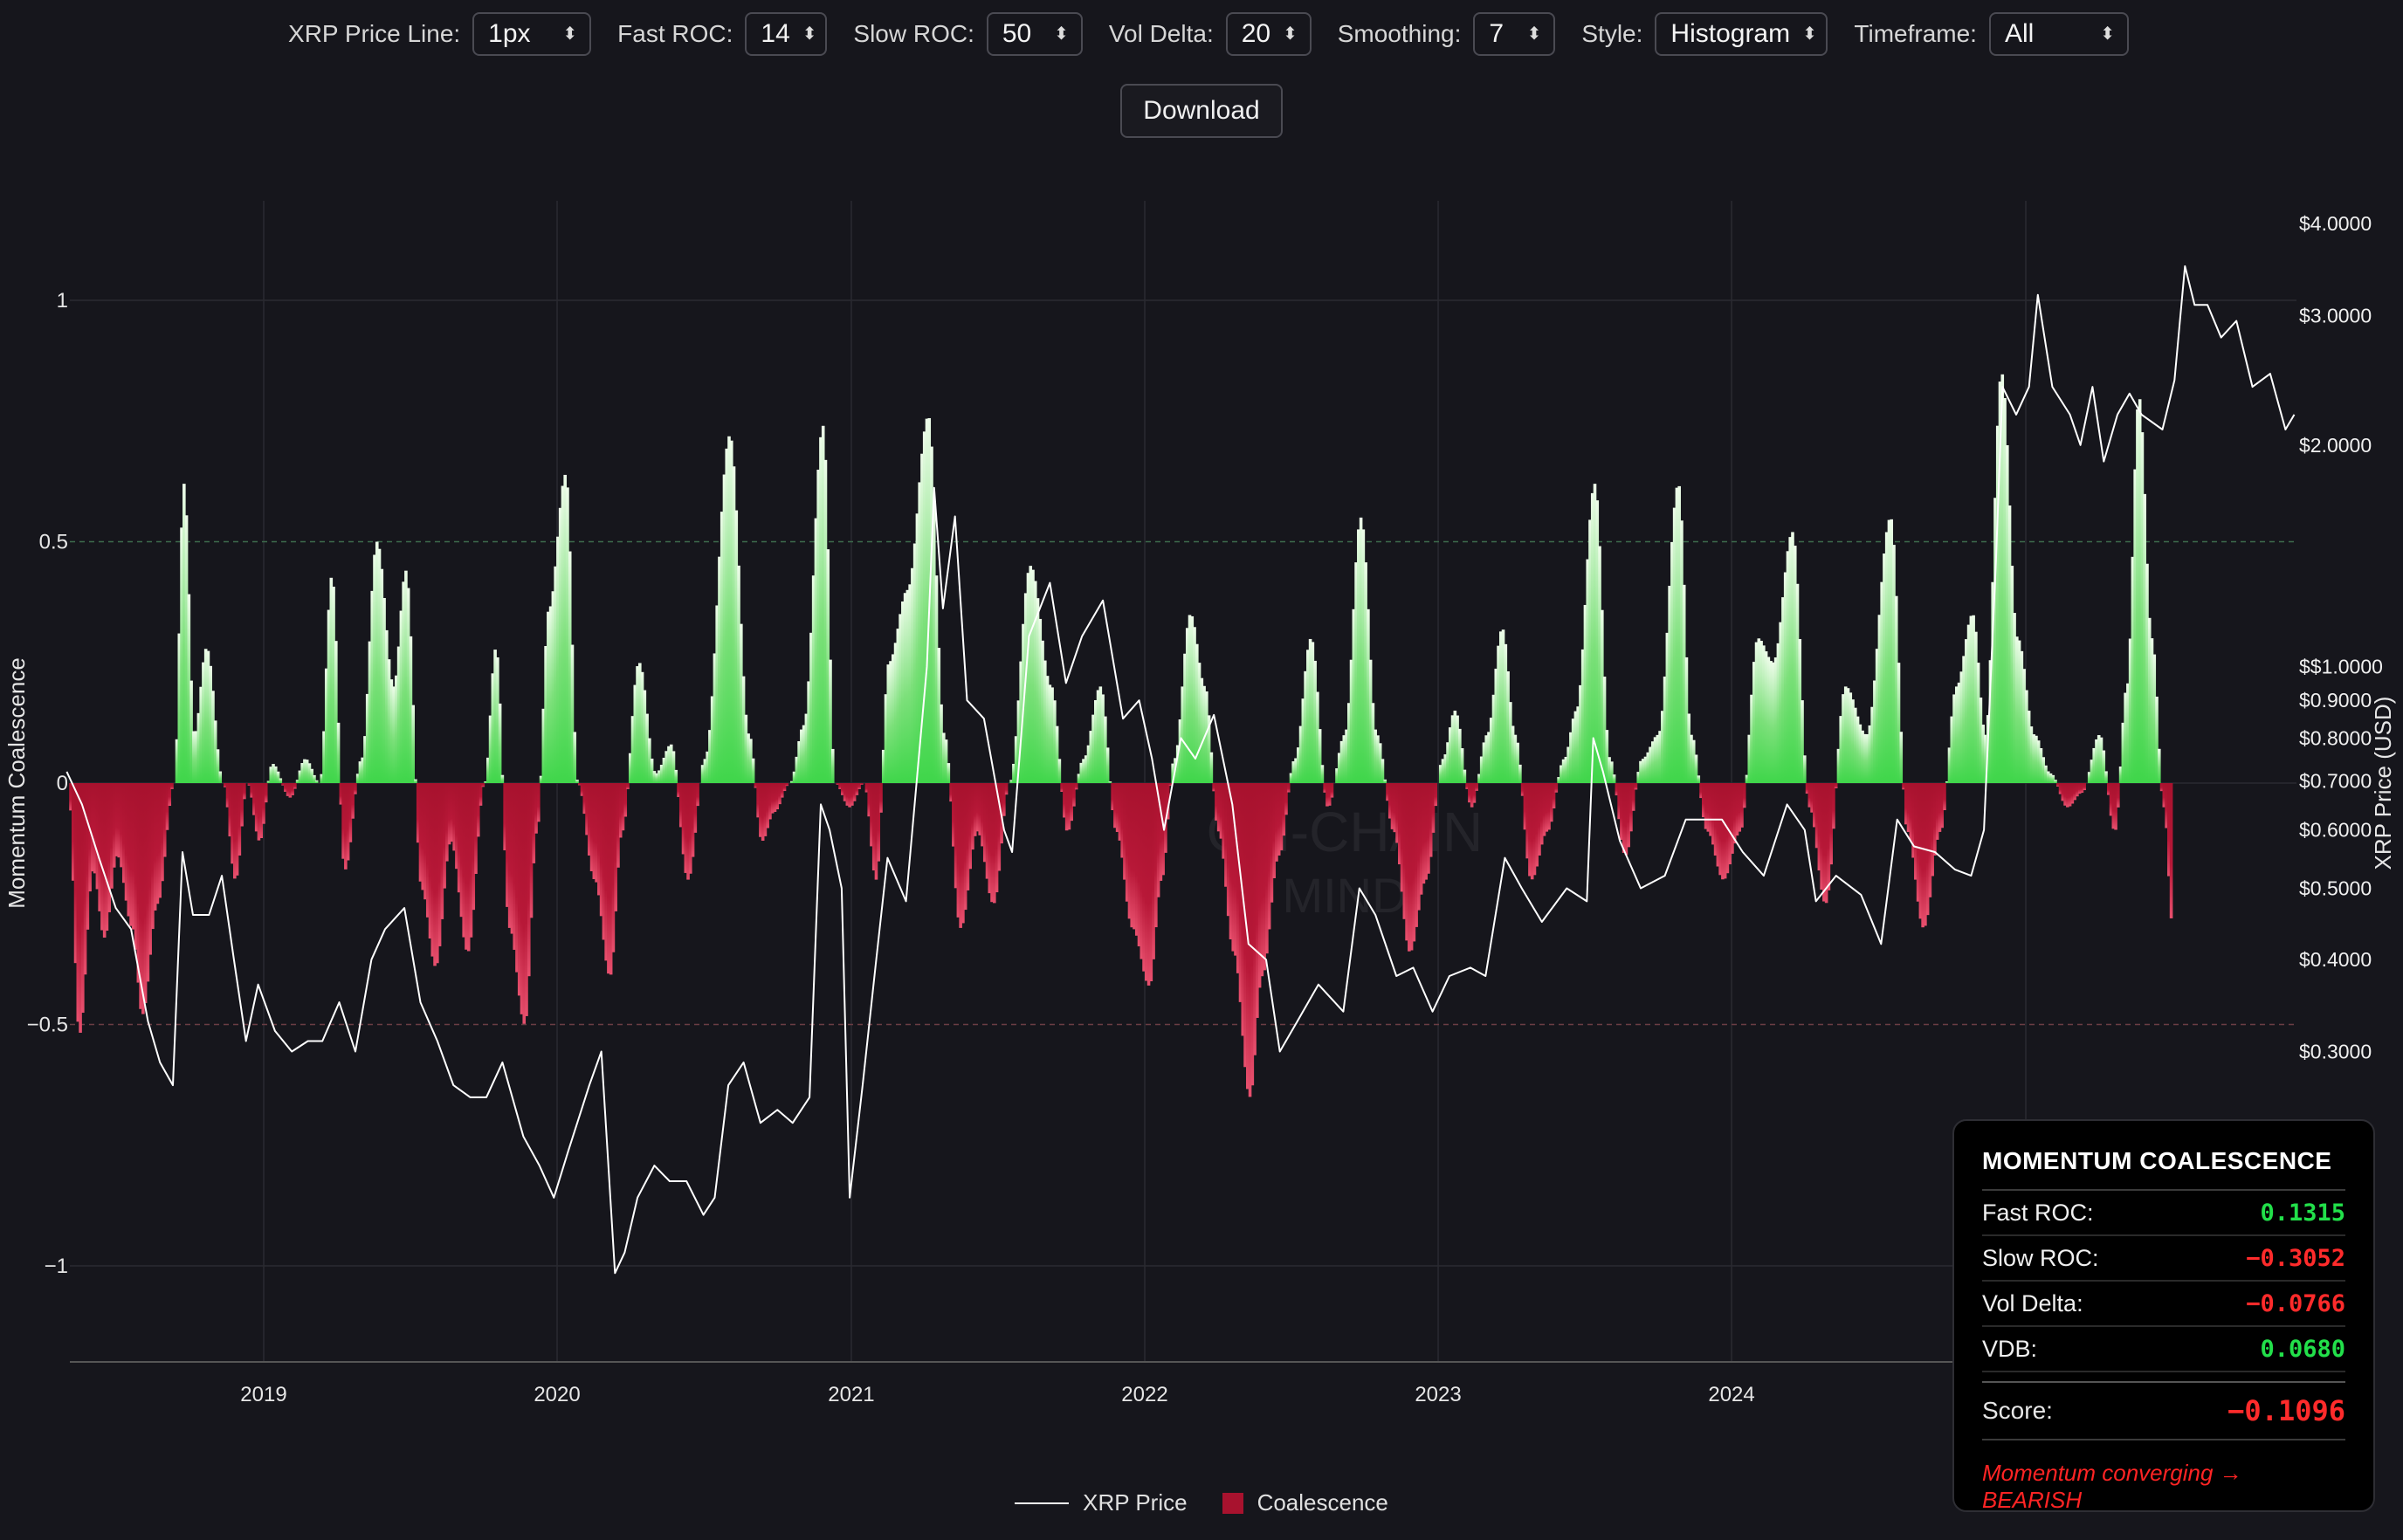  Describe the element at coordinates (1201, 111) in the screenshot. I see `download-button: Download` at that location.